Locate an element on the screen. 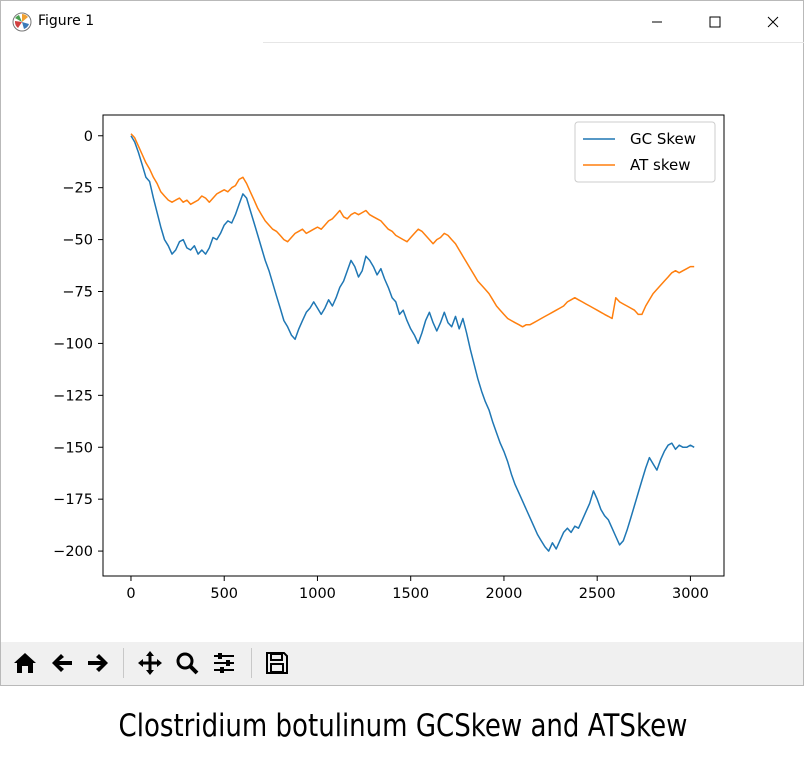  x-tick-label: 3000 is located at coordinates (690, 594).